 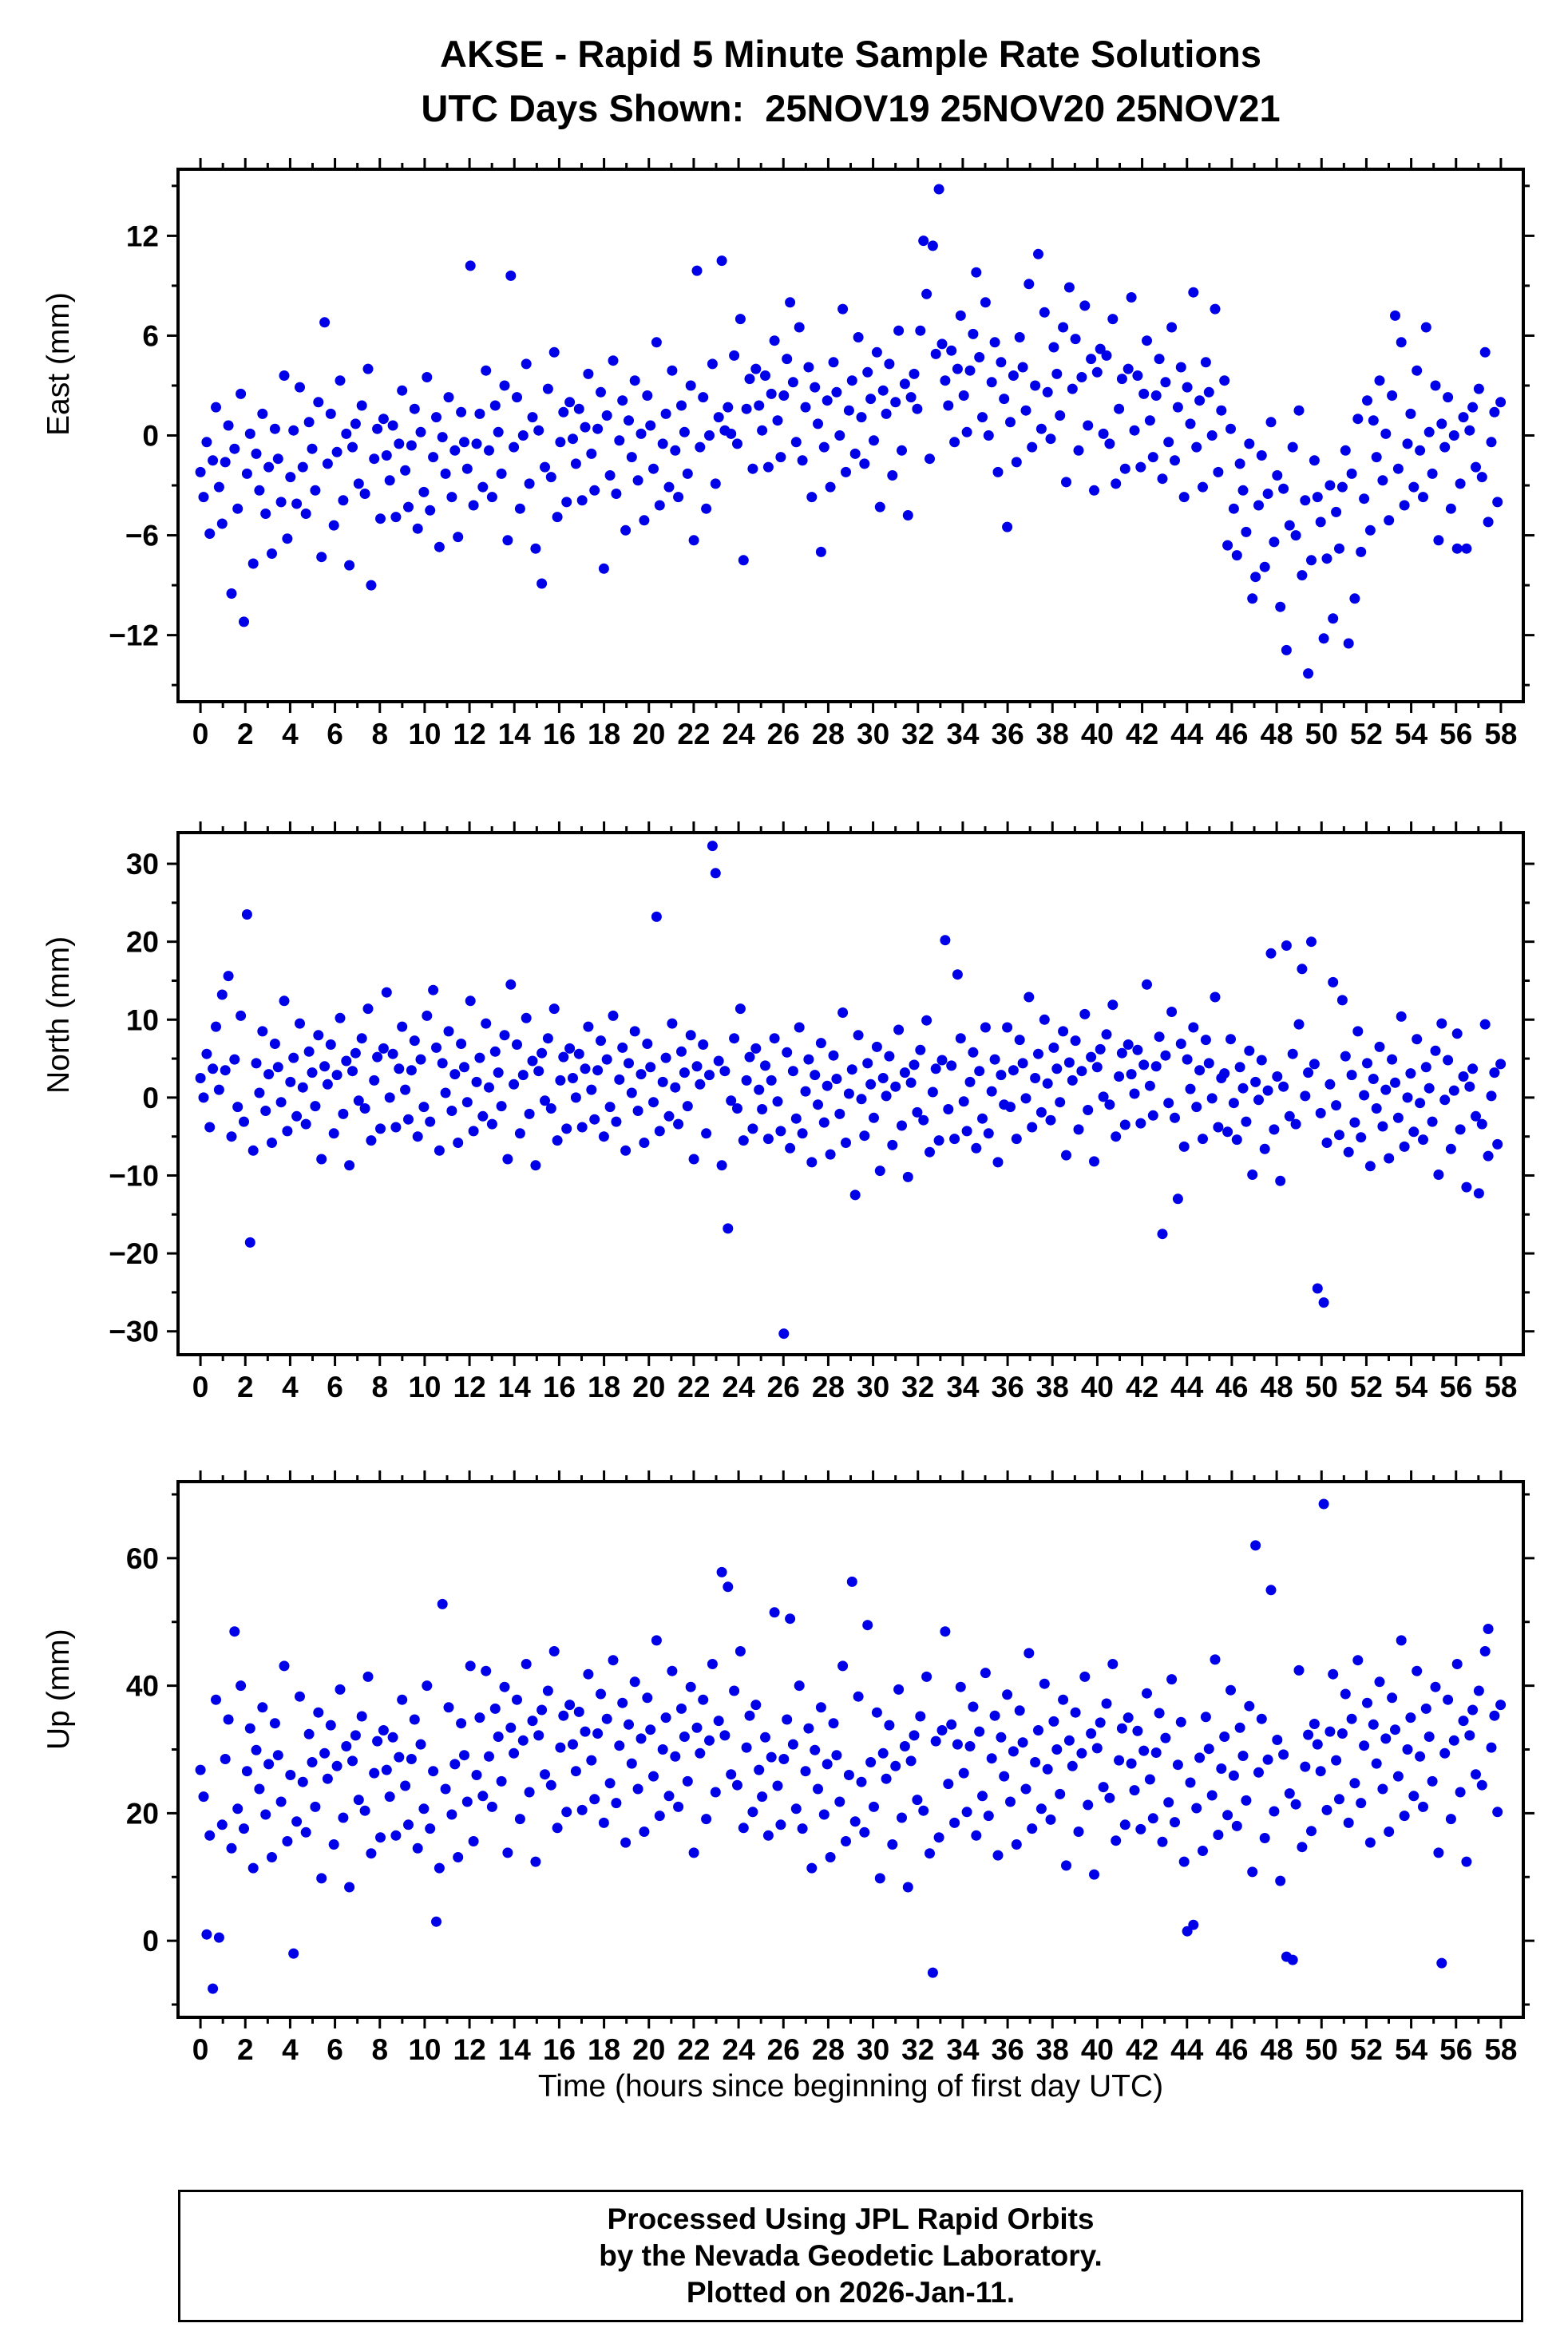 I want to click on svg-text: −20, so click(x=134, y=1253).